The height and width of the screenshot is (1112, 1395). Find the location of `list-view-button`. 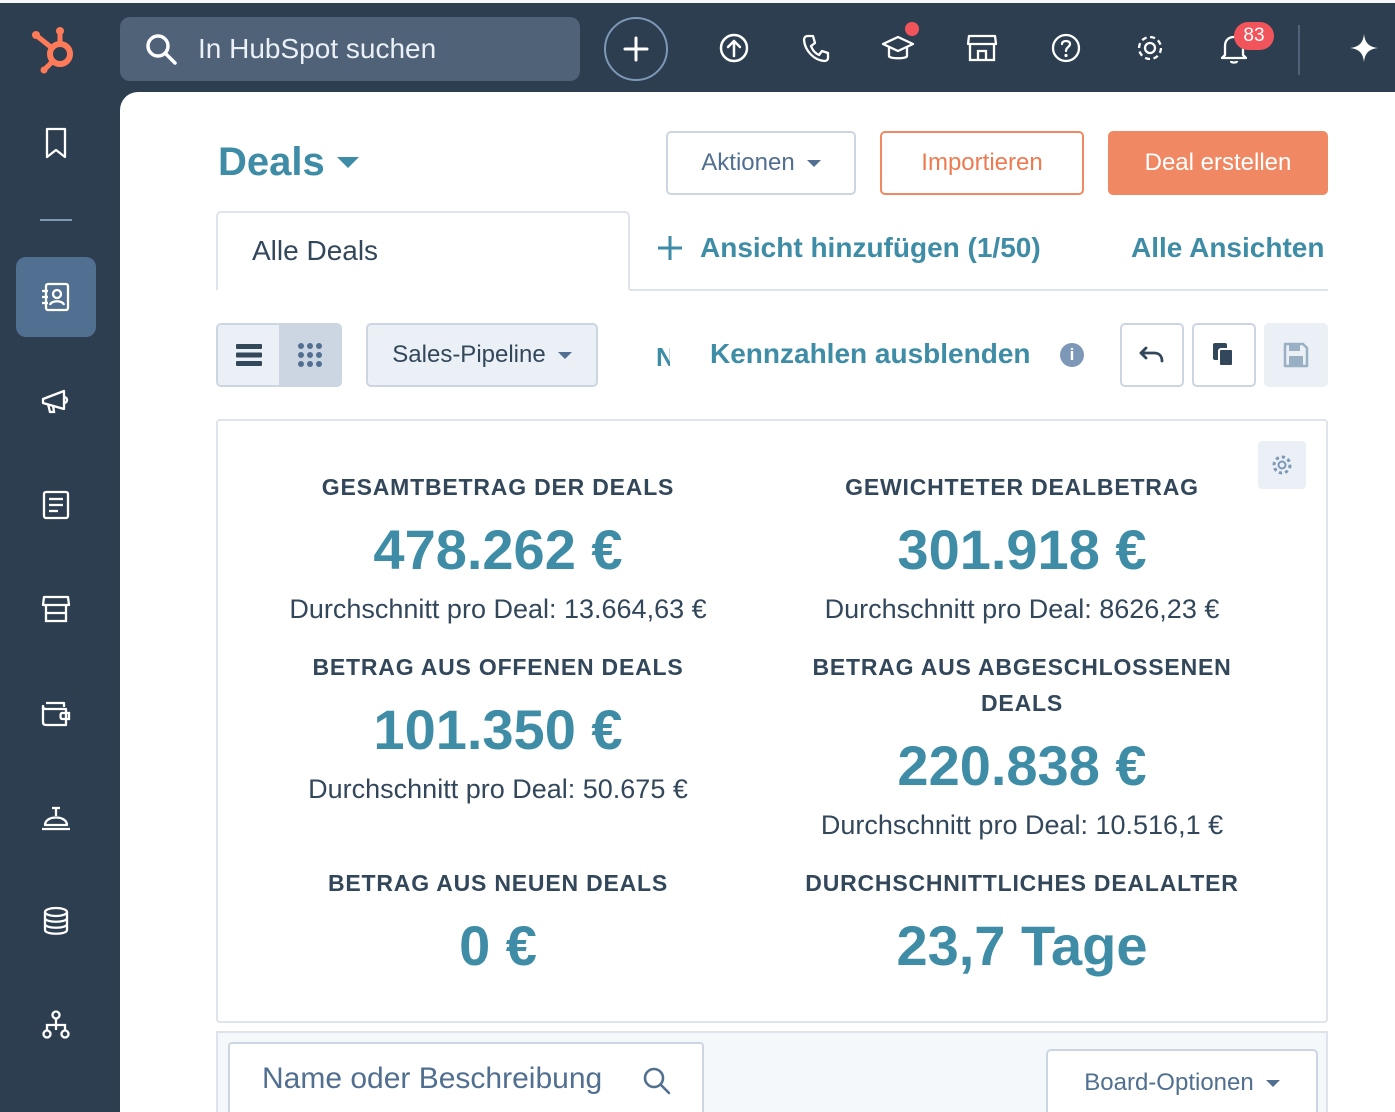

list-view-button is located at coordinates (248, 355).